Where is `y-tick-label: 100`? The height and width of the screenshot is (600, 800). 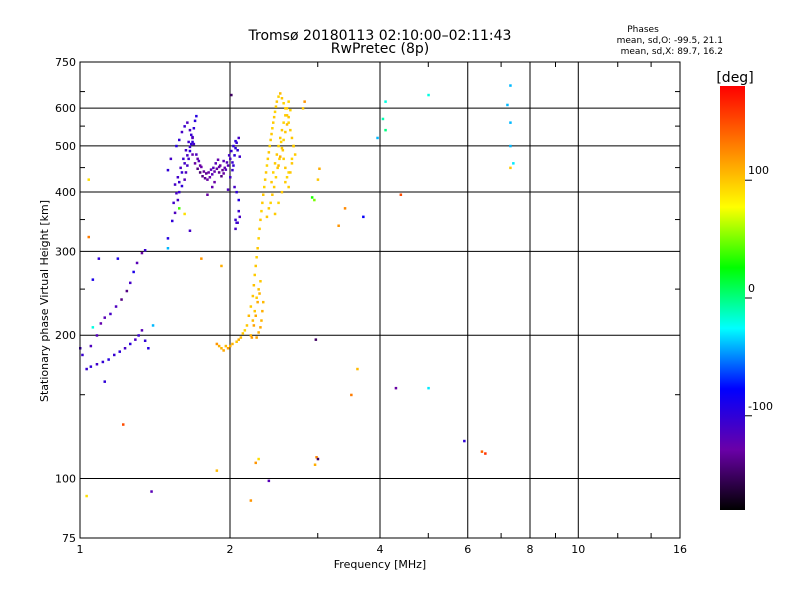 y-tick-label: 100 is located at coordinates (65, 479).